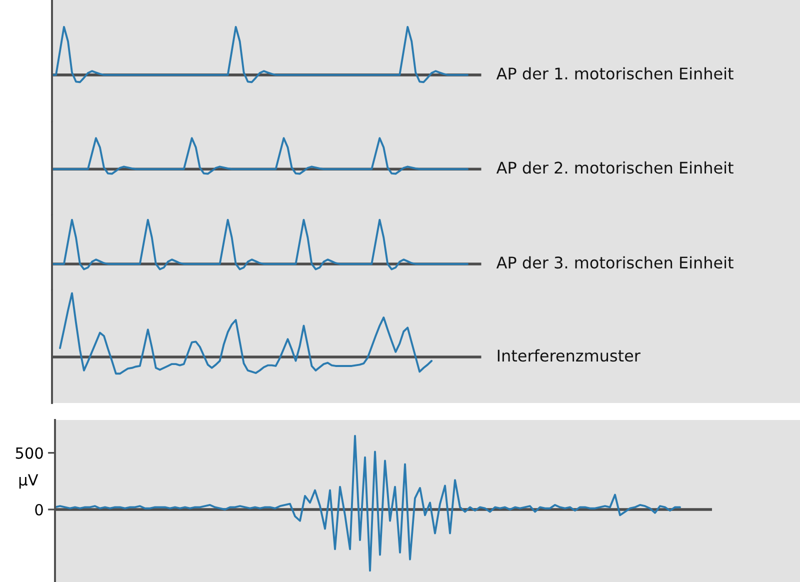 The image size is (800, 582). I want to click on y-tick-label: 500, so click(29, 453).